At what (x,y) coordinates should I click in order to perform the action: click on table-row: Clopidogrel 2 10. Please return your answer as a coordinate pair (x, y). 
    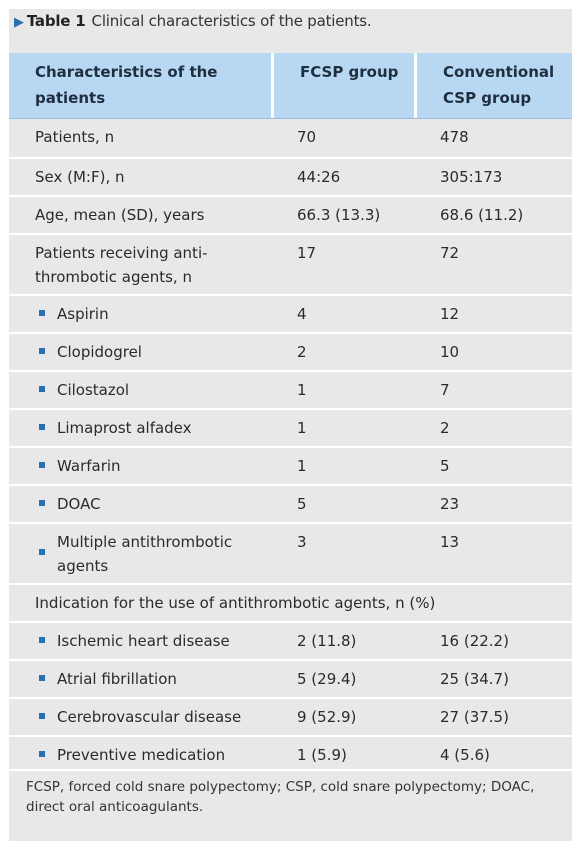
    Looking at the image, I should click on (290, 351).